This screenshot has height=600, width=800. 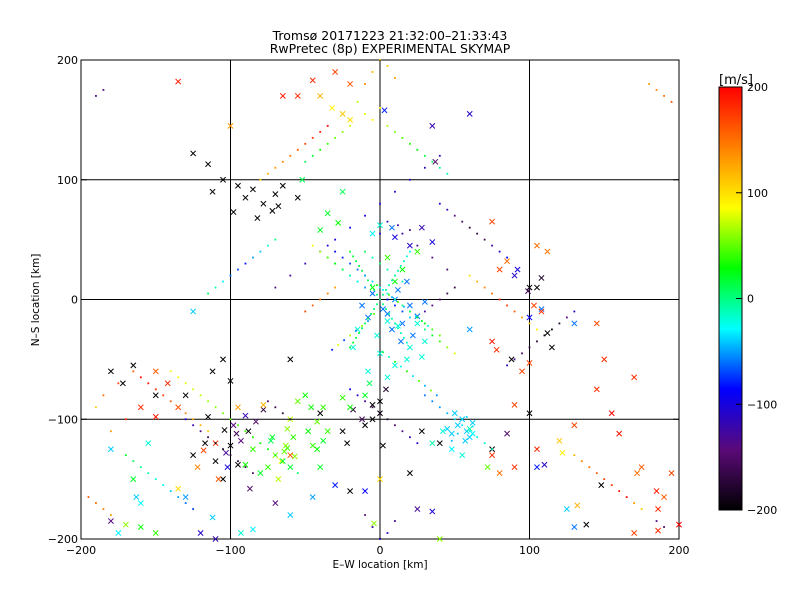 I want to click on colorbar-tick-label: 200, so click(x=757, y=87).